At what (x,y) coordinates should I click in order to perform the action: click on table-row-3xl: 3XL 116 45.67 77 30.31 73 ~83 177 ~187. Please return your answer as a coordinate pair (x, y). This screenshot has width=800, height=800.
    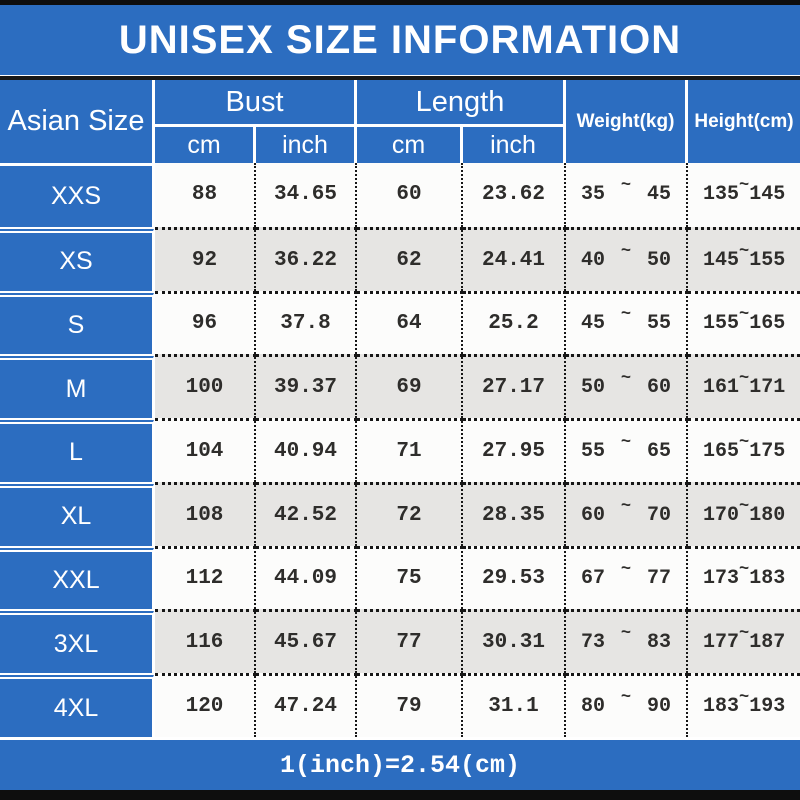
    Looking at the image, I should click on (400, 641).